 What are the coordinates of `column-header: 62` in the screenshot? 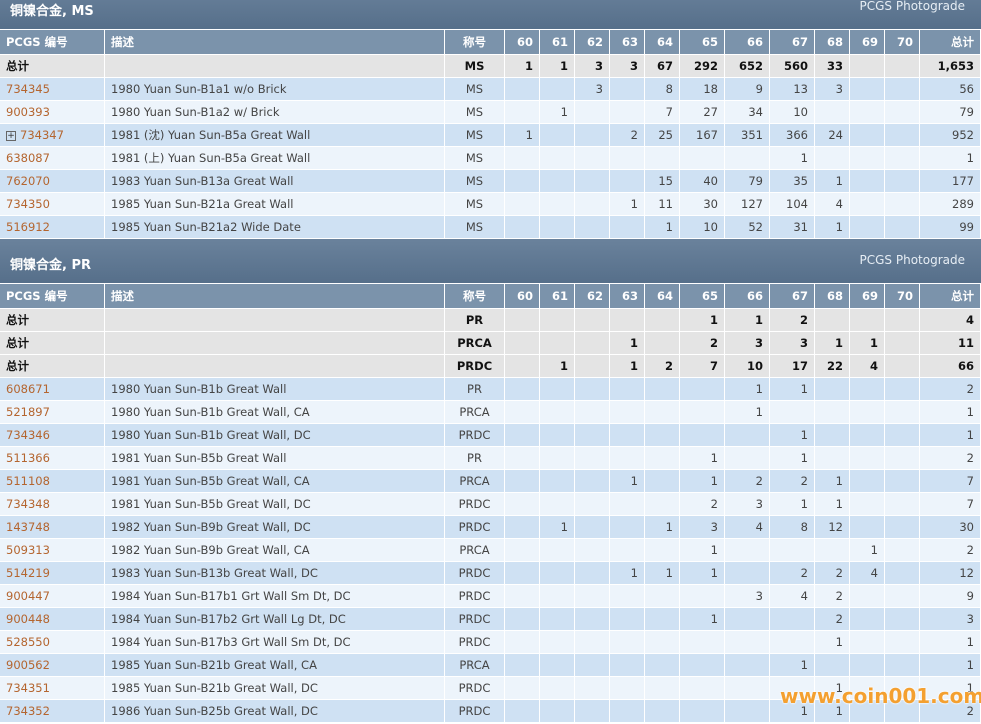 It's located at (592, 42).